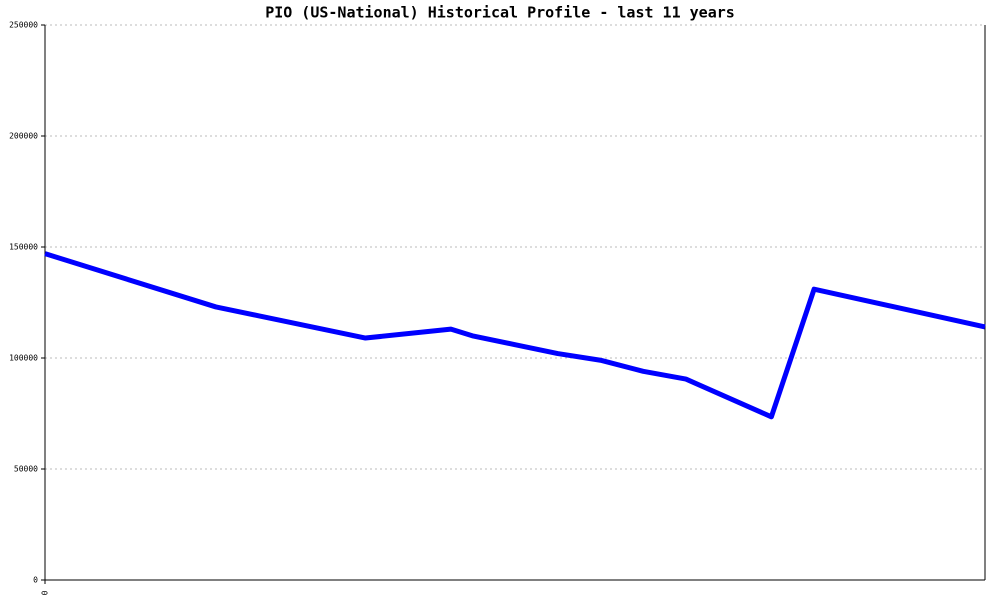 Image resolution: width=1000 pixels, height=600 pixels. I want to click on y-tick-label: 100000, so click(23, 358).